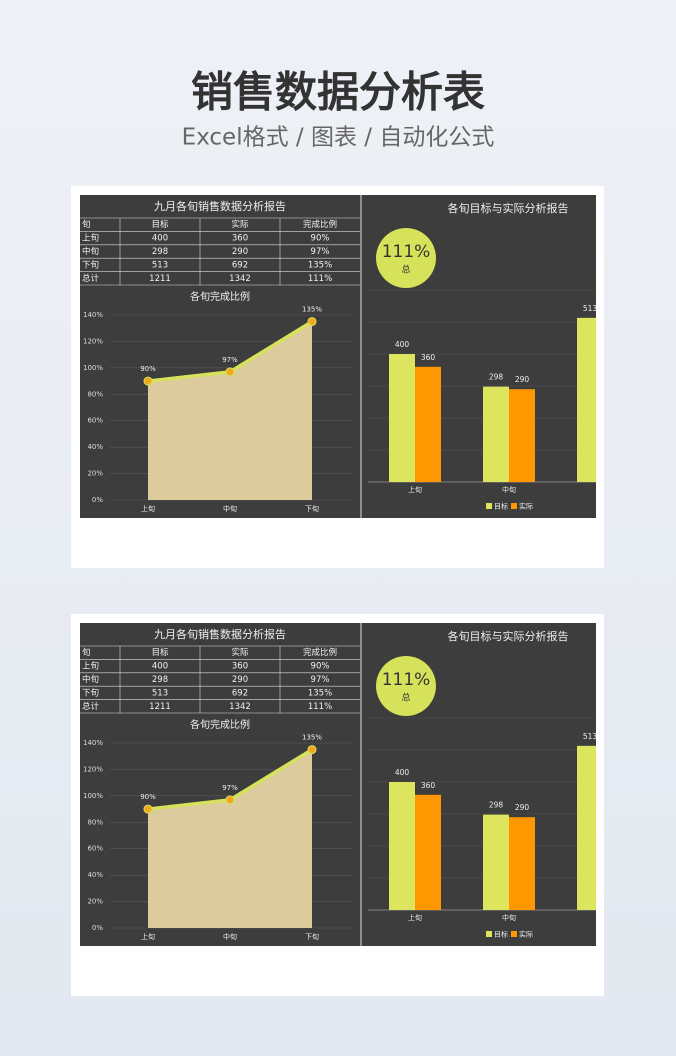 Image resolution: width=676 pixels, height=1056 pixels. Describe the element at coordinates (86, 652) in the screenshot. I see `table-cell: 旬` at that location.